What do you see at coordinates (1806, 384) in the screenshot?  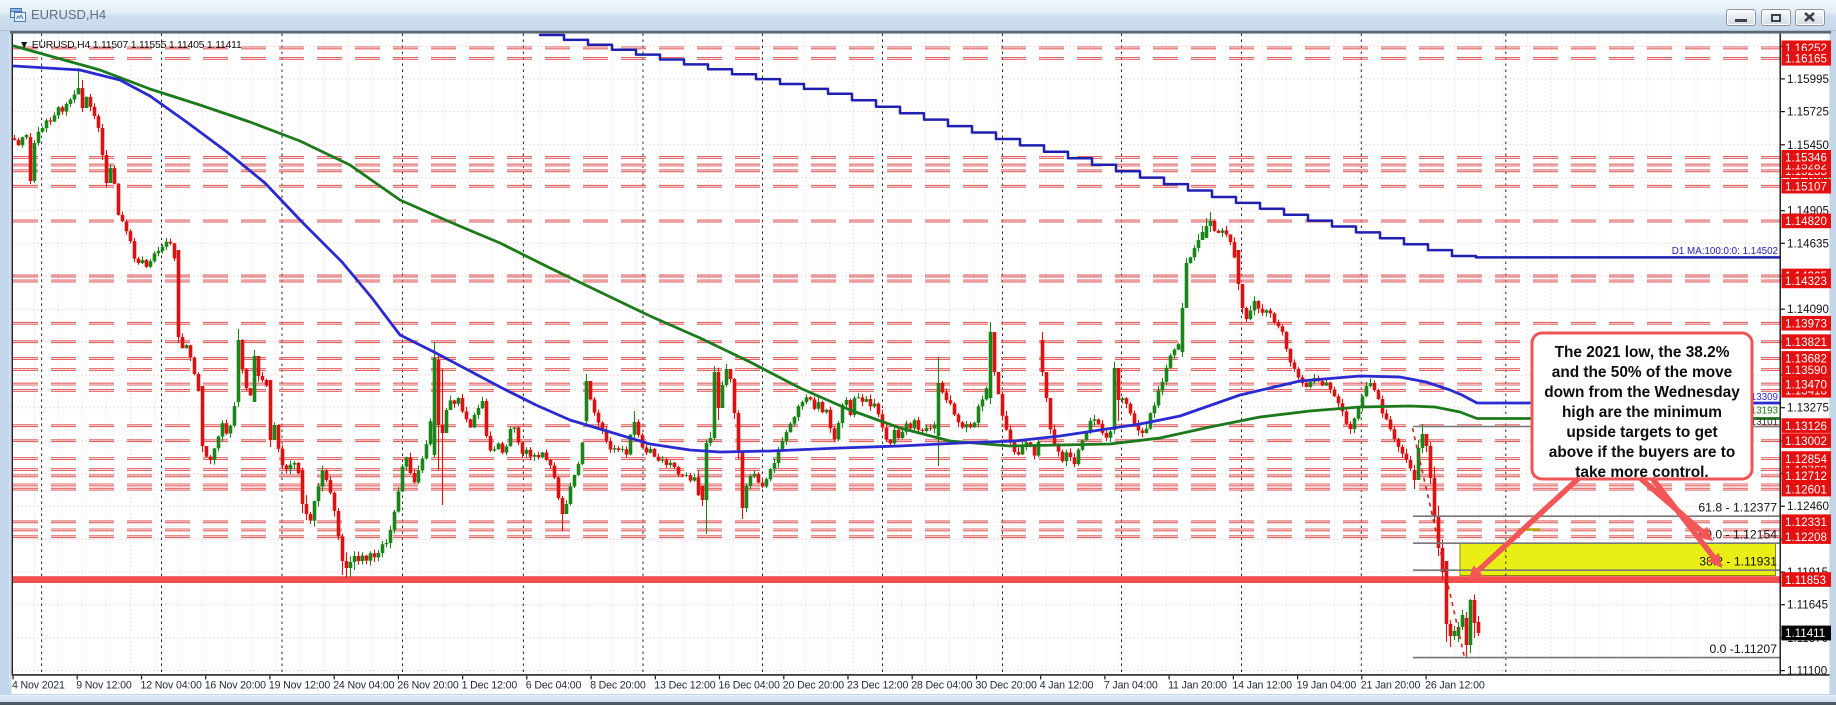 I see `svg-text: 1.13470` at bounding box center [1806, 384].